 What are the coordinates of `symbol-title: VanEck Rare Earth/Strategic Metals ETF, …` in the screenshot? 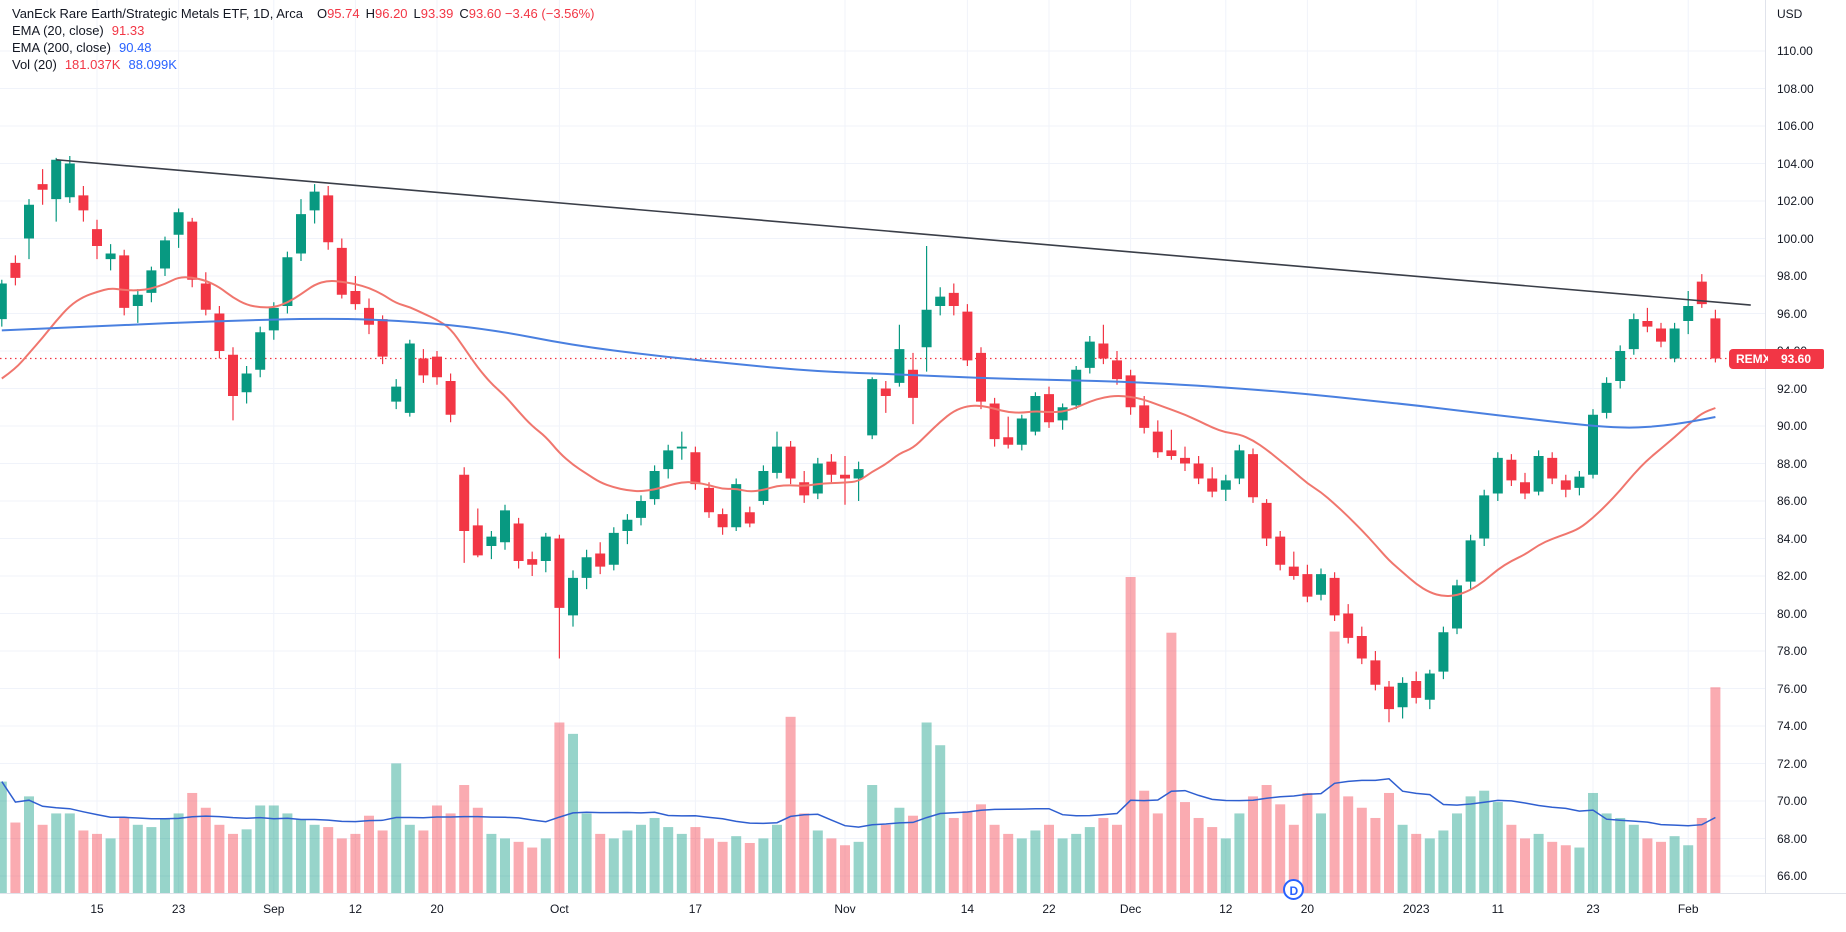 It's located at (157, 13).